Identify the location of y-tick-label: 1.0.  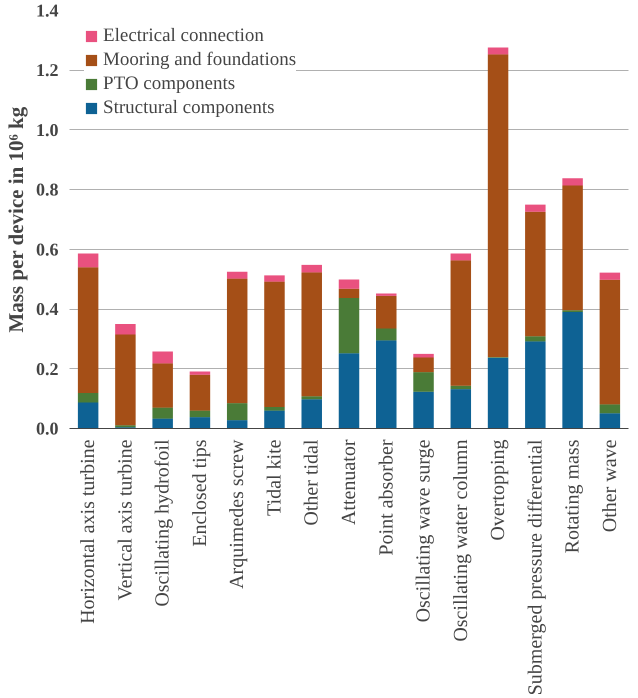
(47, 130).